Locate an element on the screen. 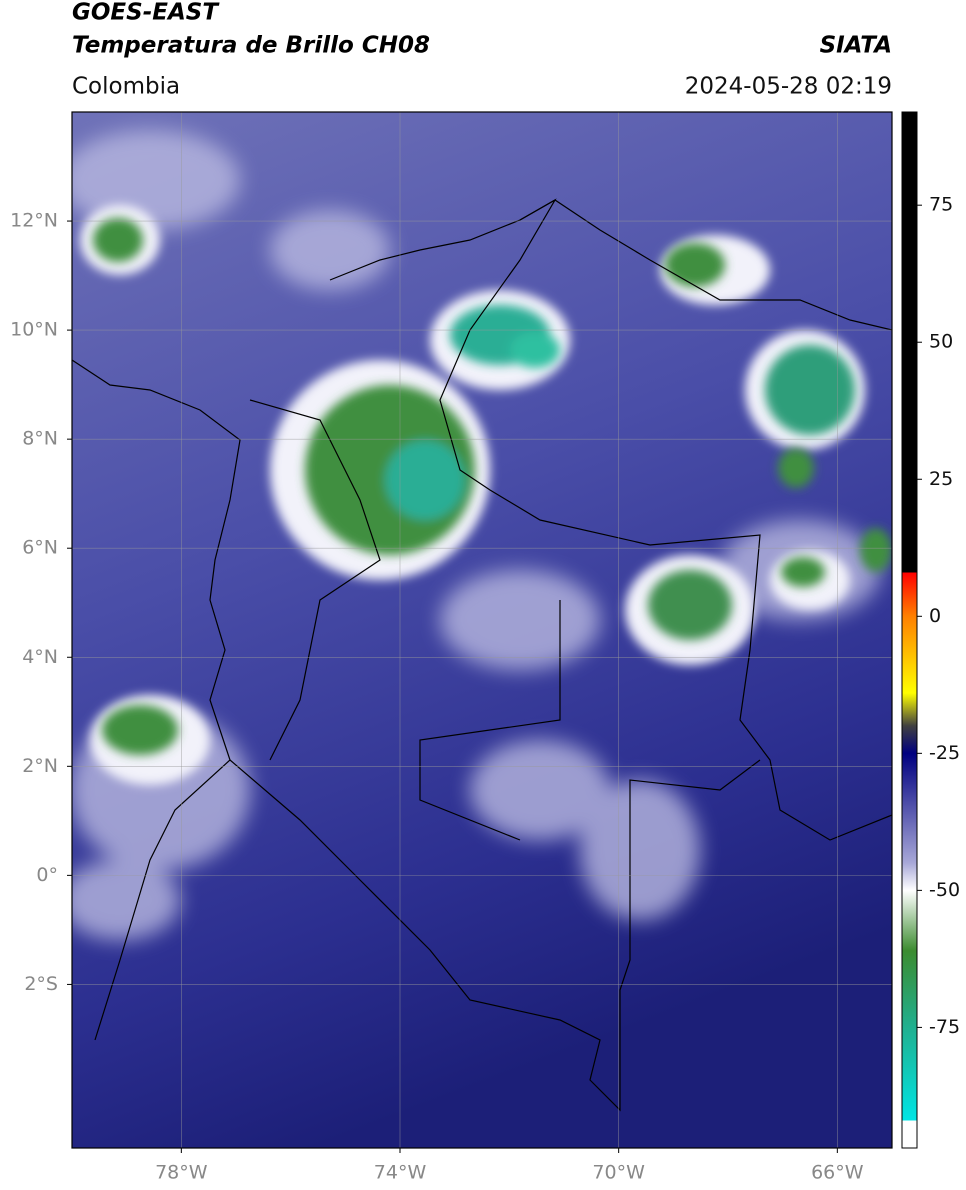  colorbar-tick-label: 0 is located at coordinates (935, 616).